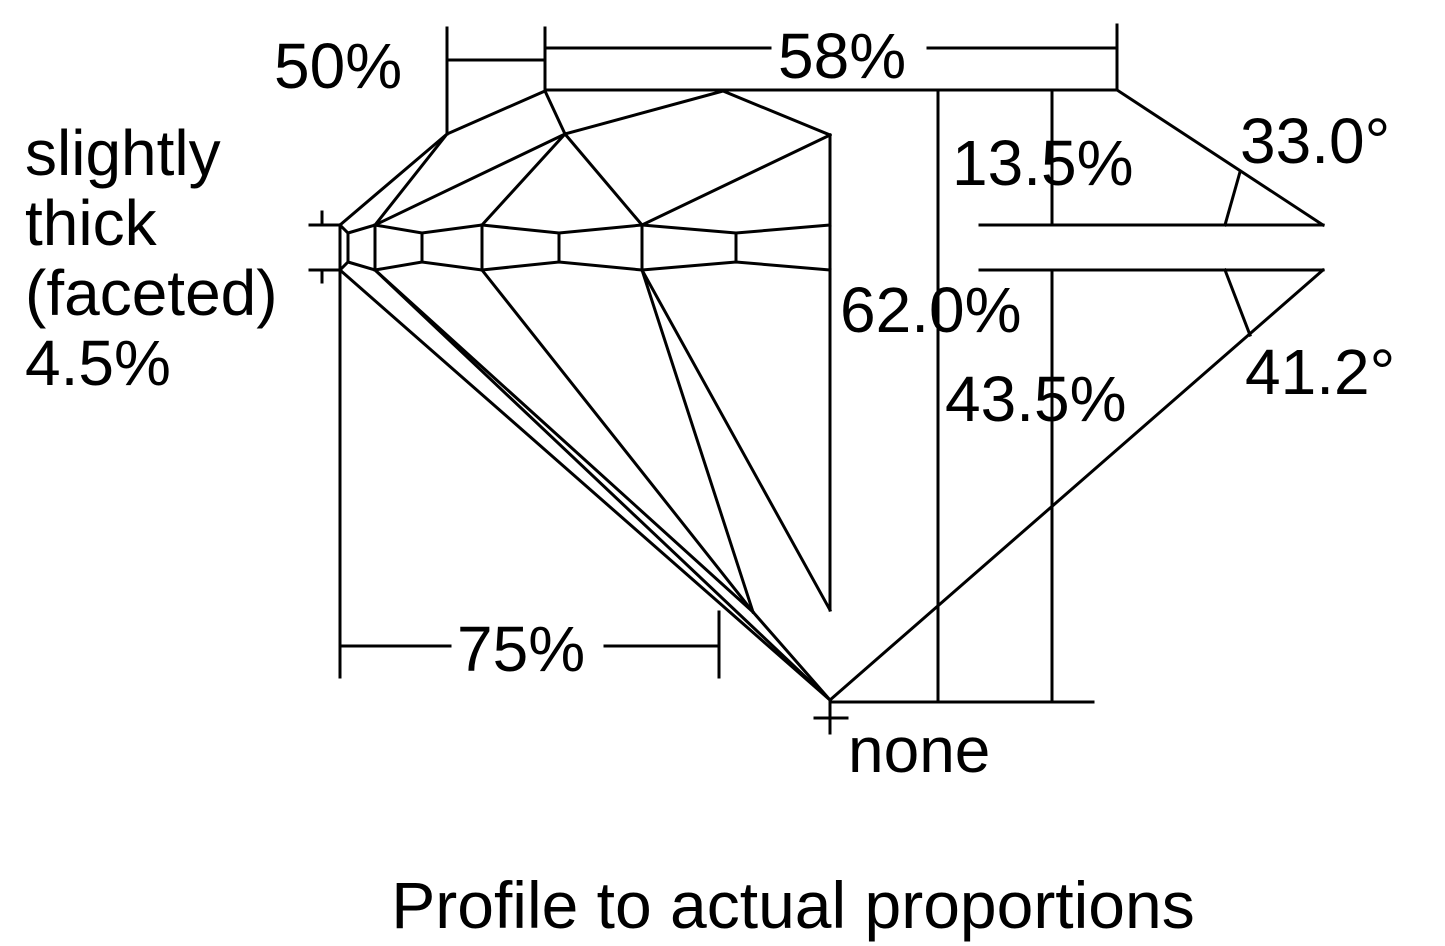  What do you see at coordinates (338, 66) in the screenshot?
I see `lower-girdle-label: 50%` at bounding box center [338, 66].